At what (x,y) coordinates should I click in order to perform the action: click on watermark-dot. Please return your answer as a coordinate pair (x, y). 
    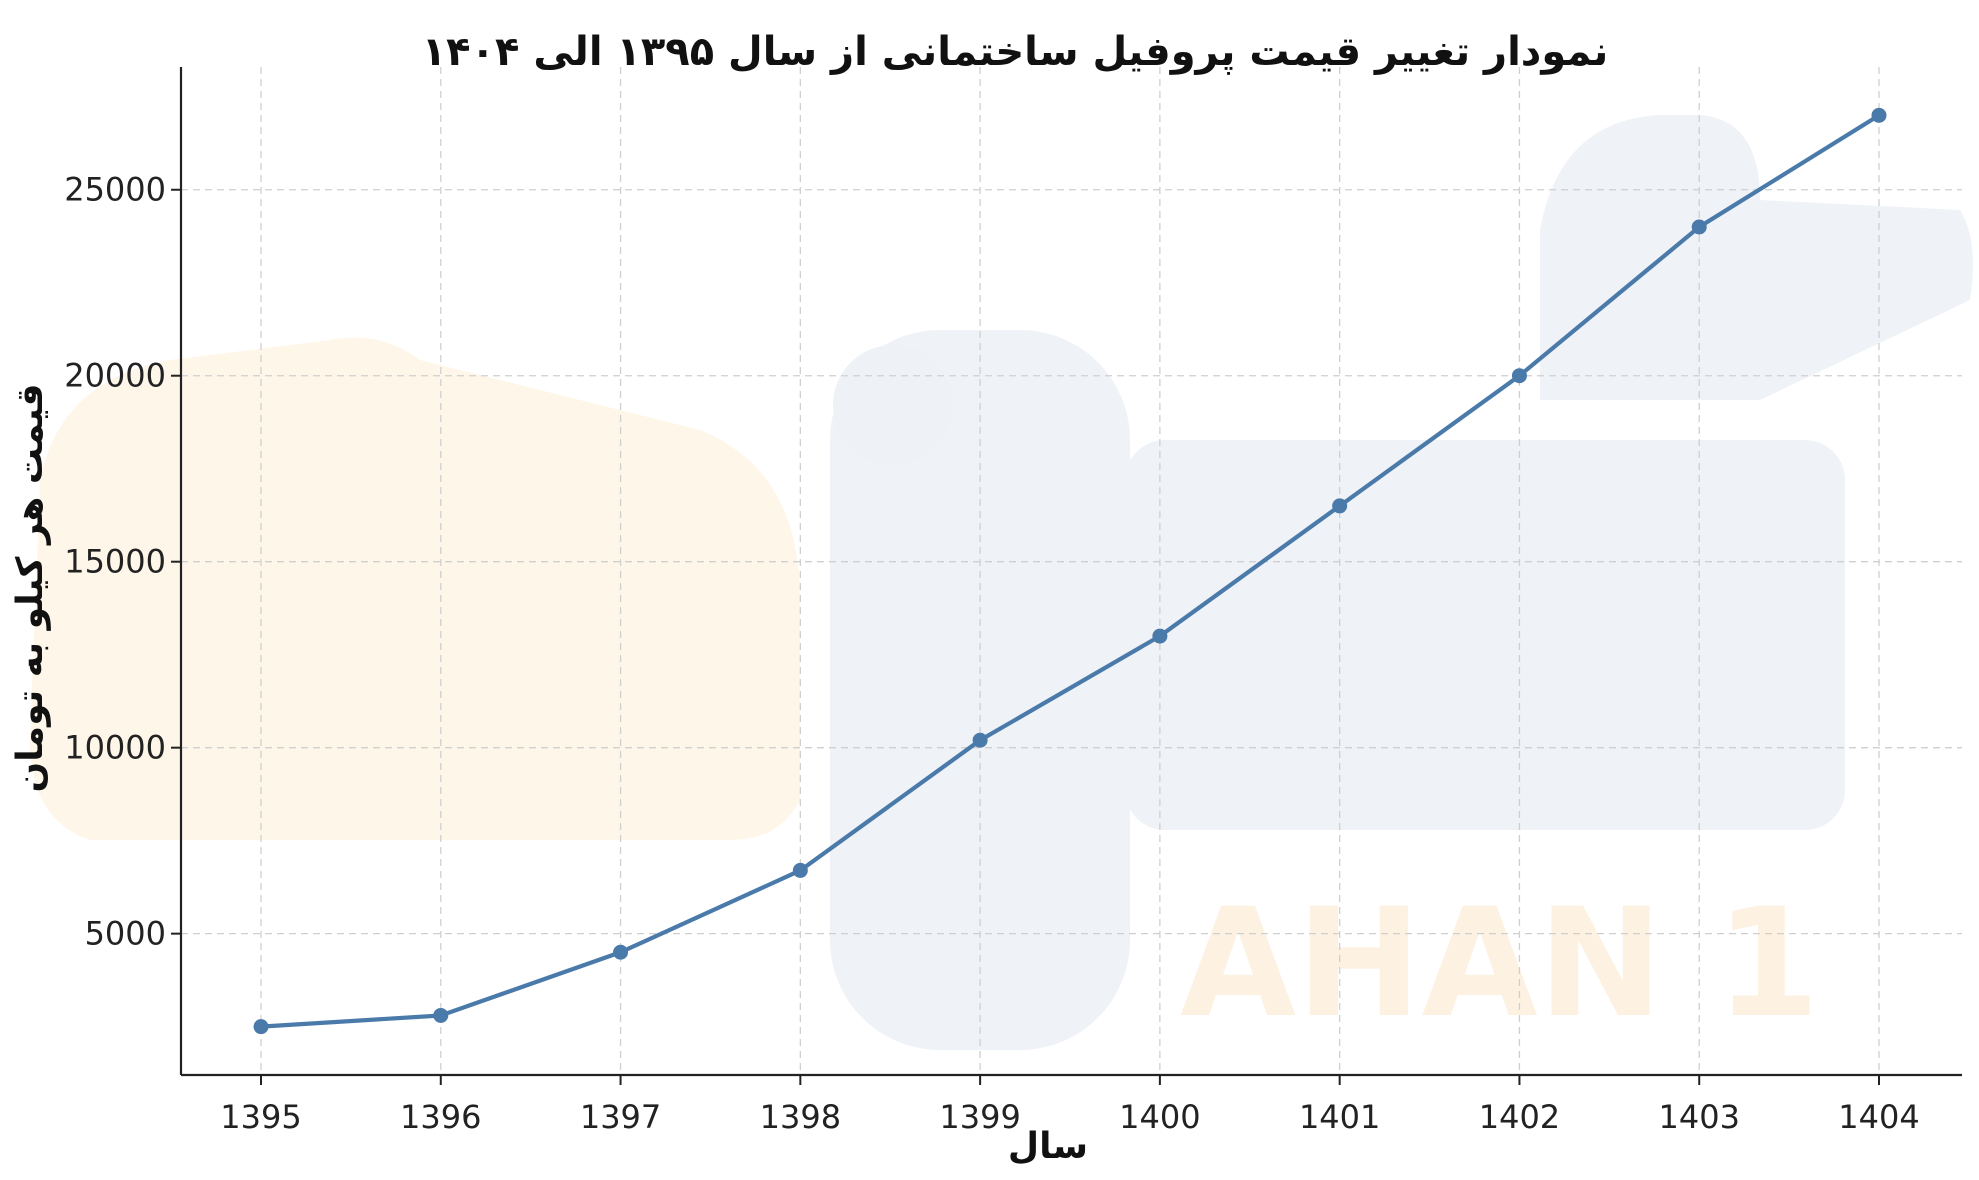
    Looking at the image, I should click on (893, 405).